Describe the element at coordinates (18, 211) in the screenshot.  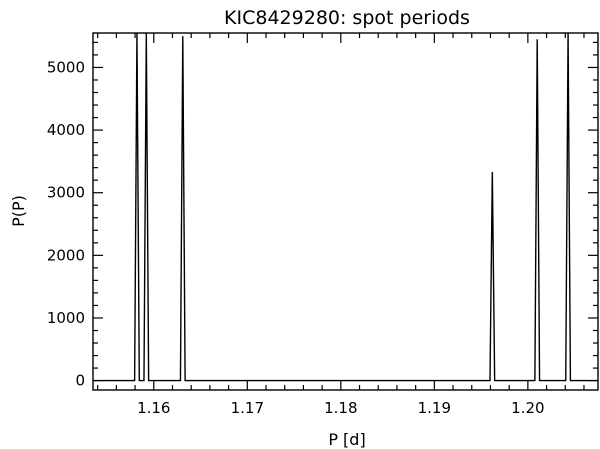
I see `y-axis-label: P(P)` at that location.